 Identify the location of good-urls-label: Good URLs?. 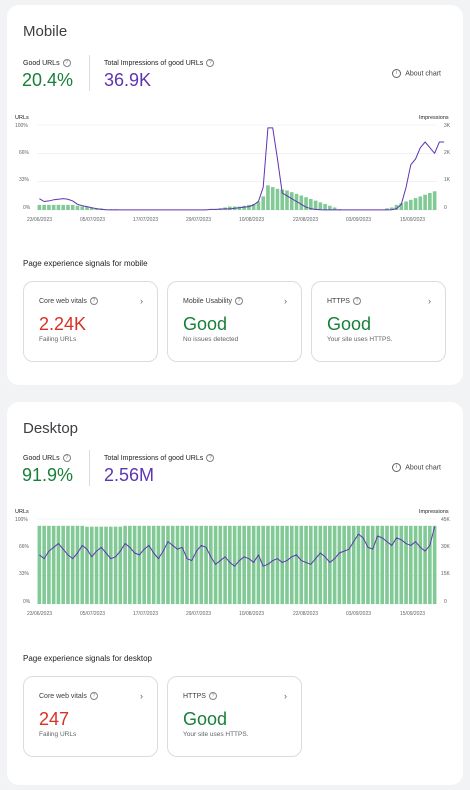
(47, 458).